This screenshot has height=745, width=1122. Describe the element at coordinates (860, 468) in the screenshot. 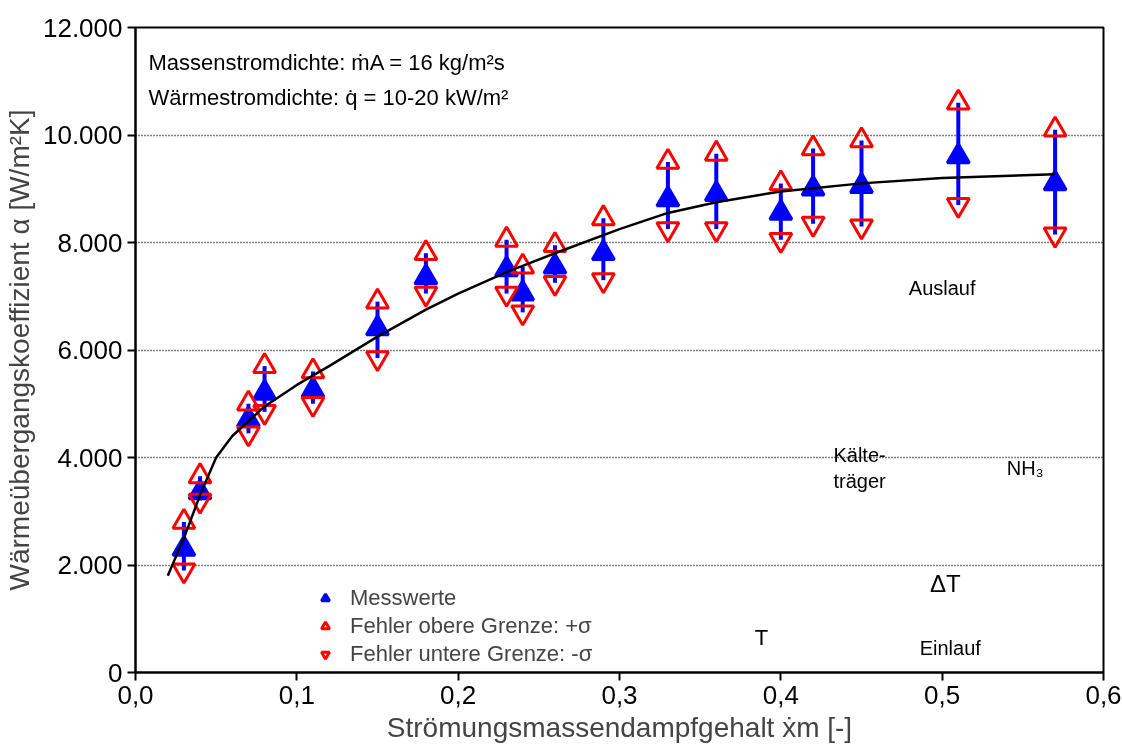

I see `annotation: Kälte- träger` at that location.